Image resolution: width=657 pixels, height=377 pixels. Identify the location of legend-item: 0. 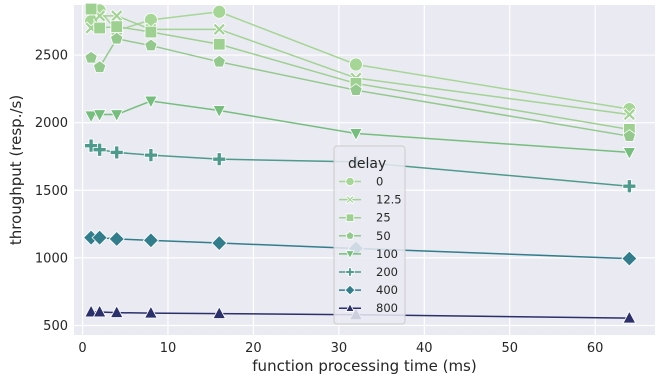
(361, 182).